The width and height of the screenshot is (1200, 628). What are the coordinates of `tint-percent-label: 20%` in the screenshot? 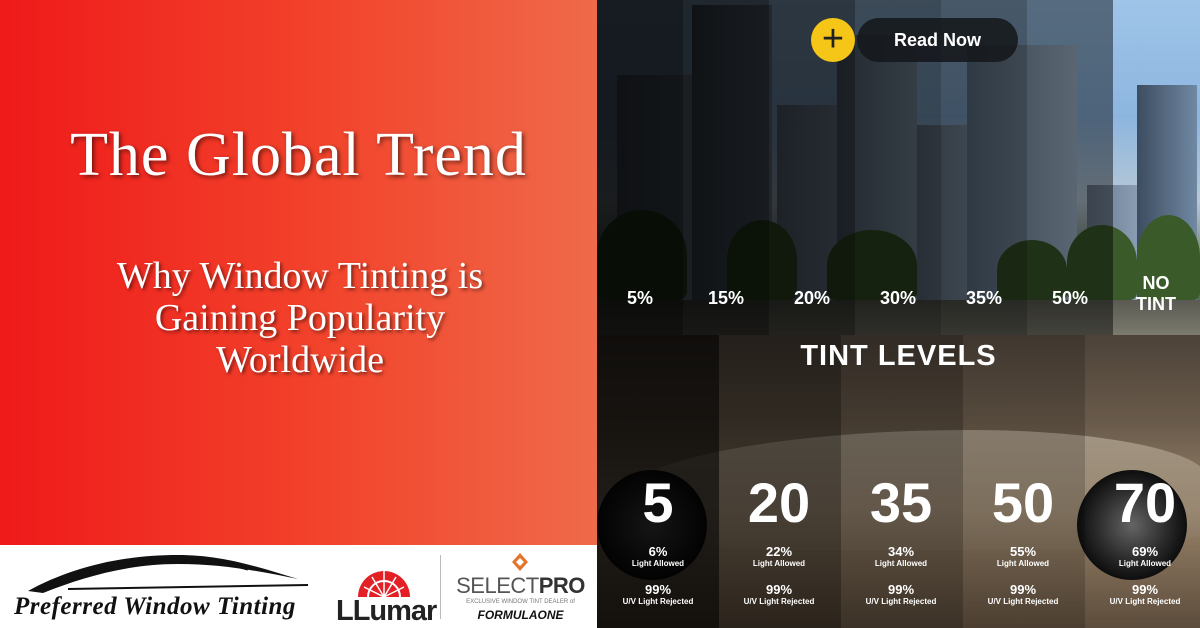 It's located at (812, 298).